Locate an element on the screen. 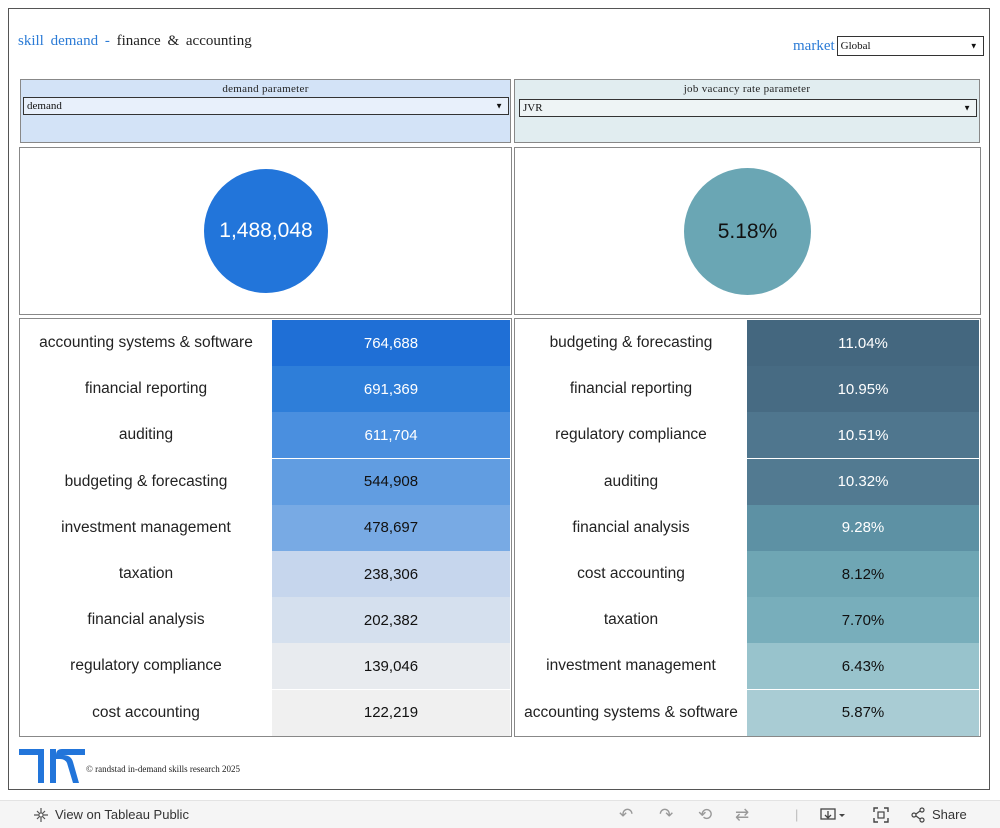  table-row: regulatory compliance 139,046 is located at coordinates (265, 666).